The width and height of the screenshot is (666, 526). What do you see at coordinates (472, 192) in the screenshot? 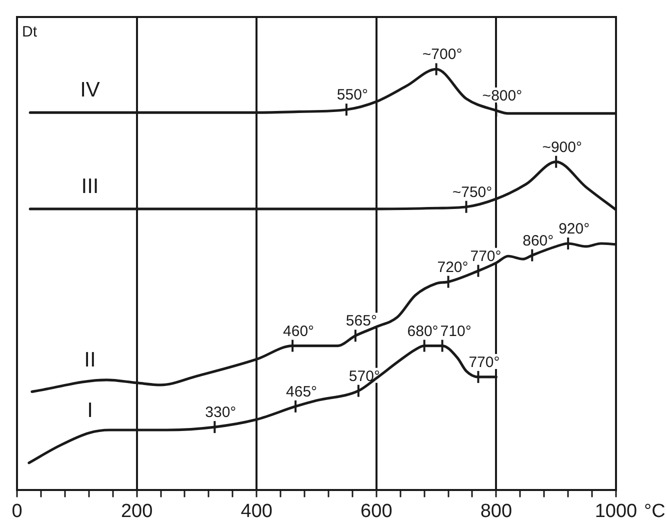
I see `annotation: ~750°` at bounding box center [472, 192].